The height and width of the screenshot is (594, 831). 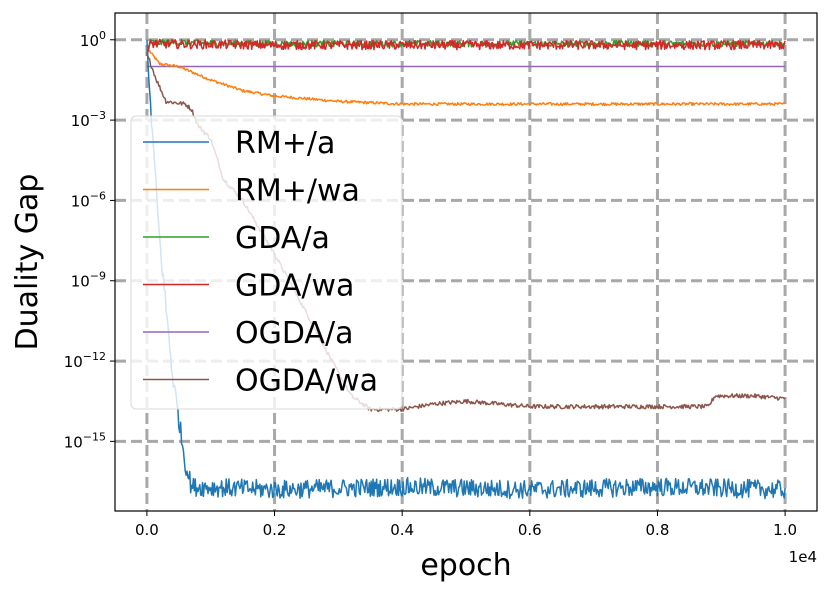 I want to click on y-tick-label: 10⁻⁹, so click(x=88, y=280).